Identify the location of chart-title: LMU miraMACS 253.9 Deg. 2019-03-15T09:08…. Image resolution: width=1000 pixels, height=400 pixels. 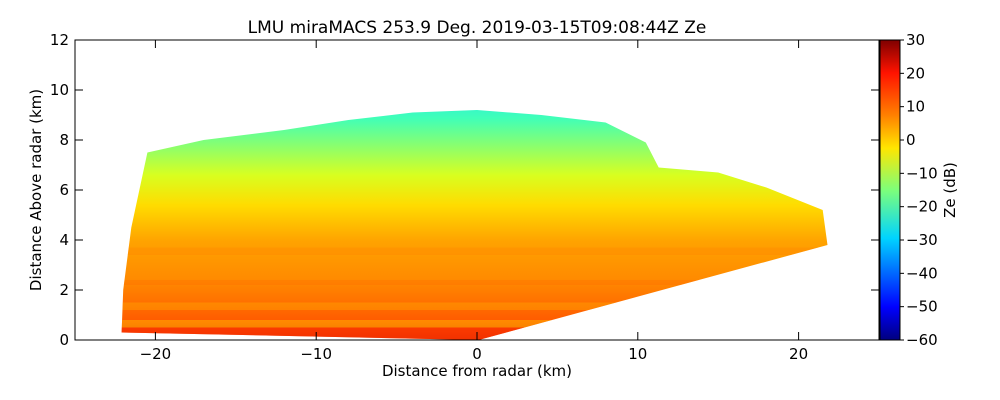
(477, 28).